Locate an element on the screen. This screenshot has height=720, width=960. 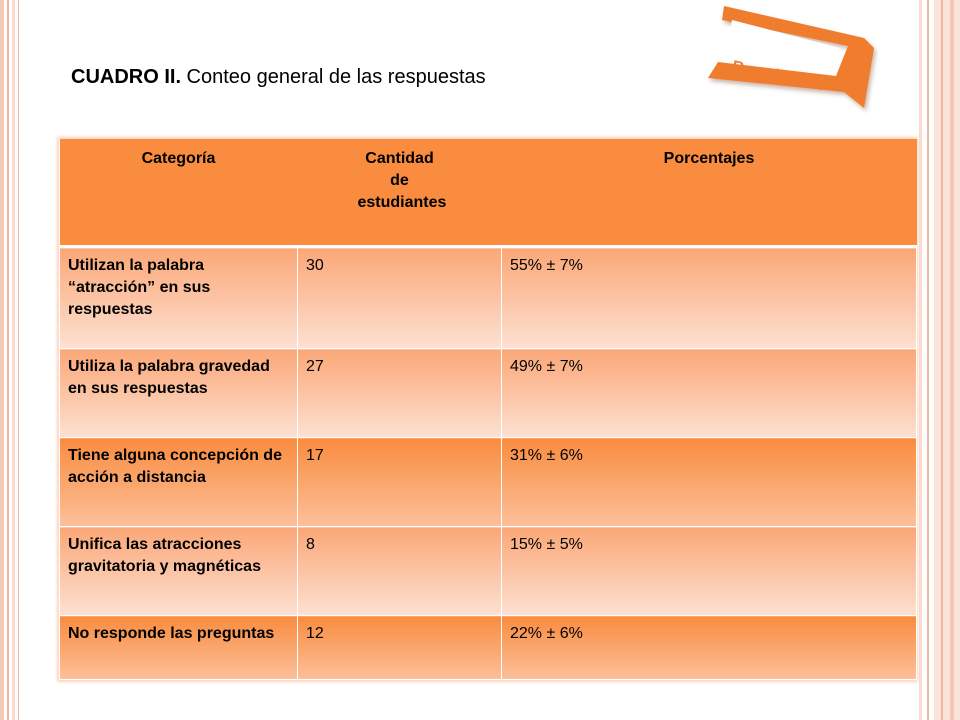
cell-cantidad: 8 is located at coordinates (399, 571).